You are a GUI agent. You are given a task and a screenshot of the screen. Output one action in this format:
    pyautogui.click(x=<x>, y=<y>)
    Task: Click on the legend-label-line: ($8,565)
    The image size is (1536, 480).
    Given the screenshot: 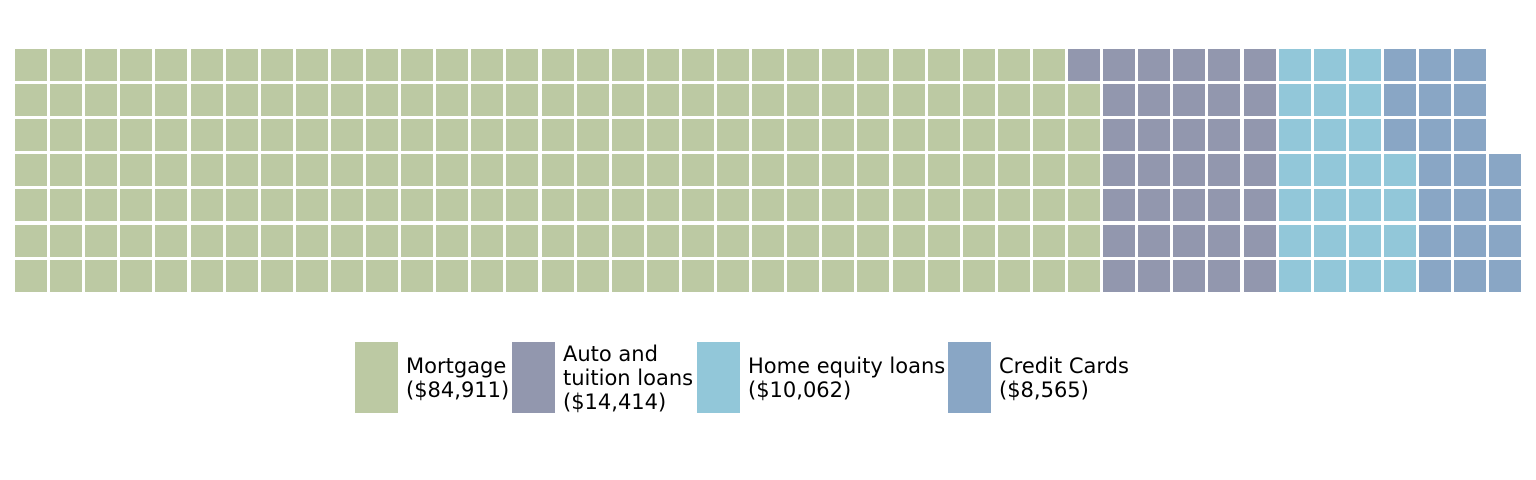 What is the action you would take?
    pyautogui.click(x=1044, y=389)
    